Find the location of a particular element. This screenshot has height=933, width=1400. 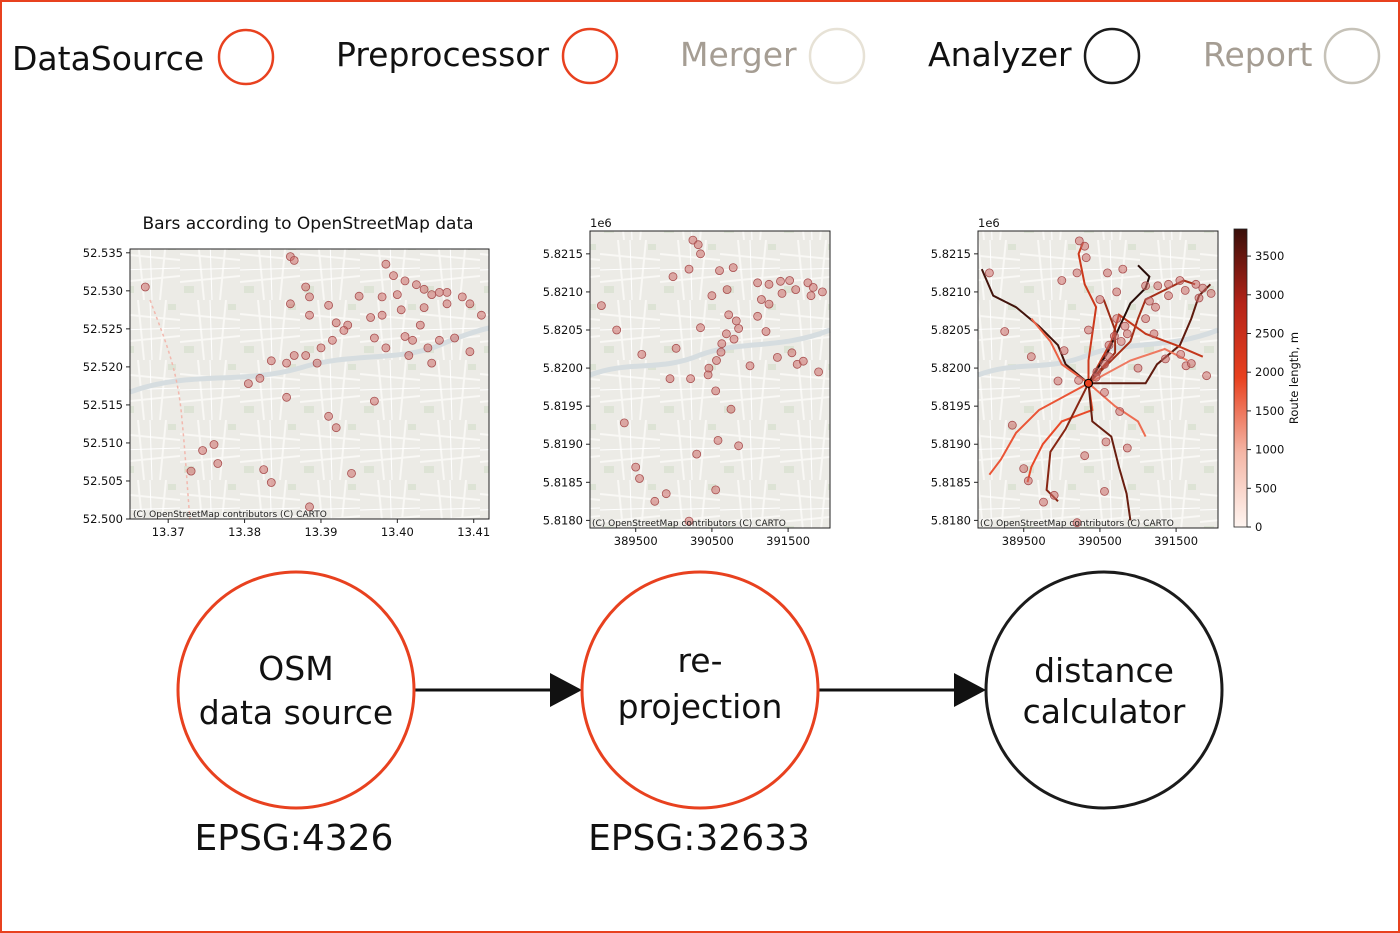

legend-marker-report is located at coordinates (1352, 56).